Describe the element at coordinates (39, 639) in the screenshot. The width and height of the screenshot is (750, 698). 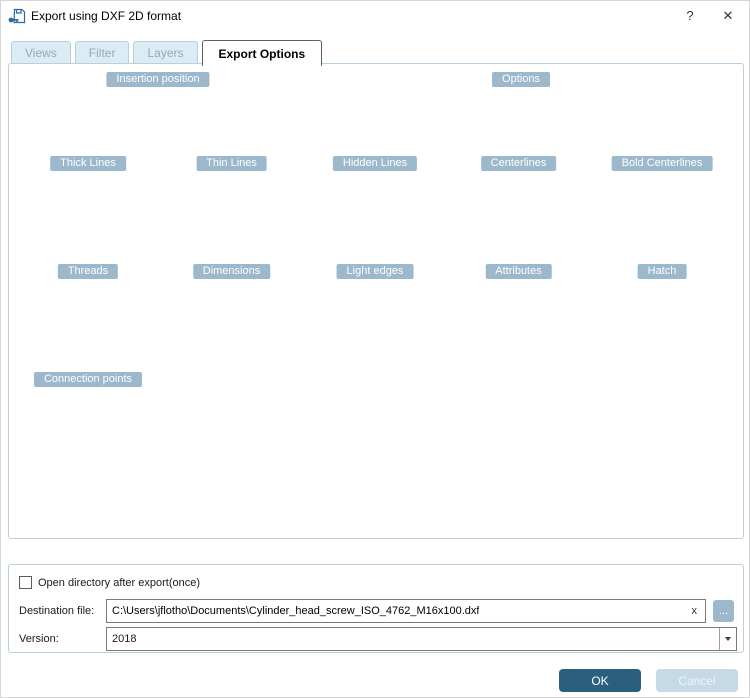
I see `version-label: Version:` at that location.